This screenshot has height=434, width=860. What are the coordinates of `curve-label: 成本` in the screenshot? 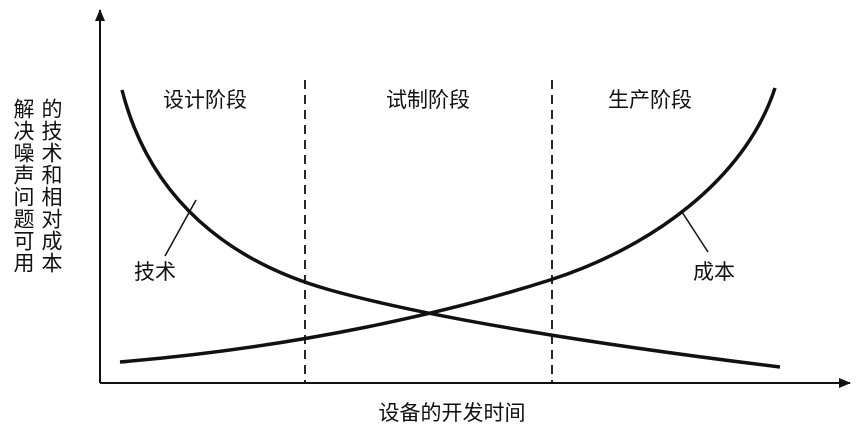 It's located at (714, 272).